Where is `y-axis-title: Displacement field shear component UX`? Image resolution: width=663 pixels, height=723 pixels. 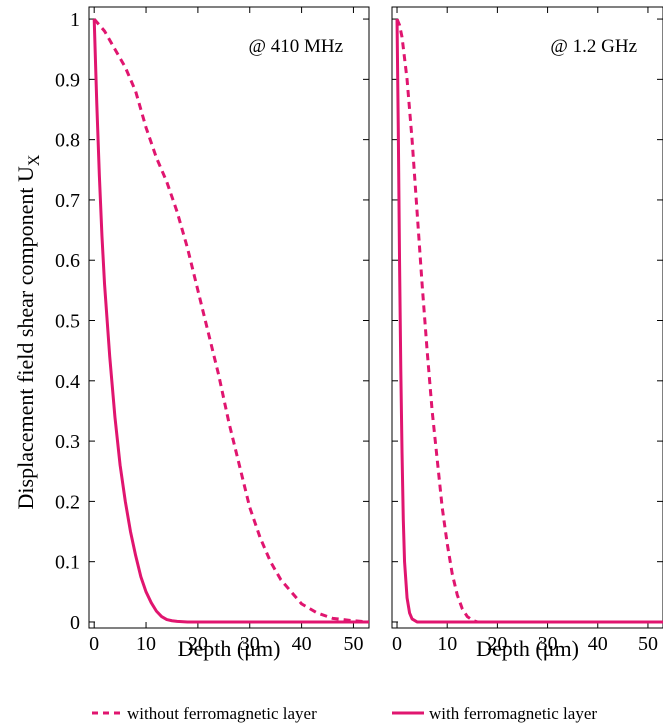 y-axis-title: Displacement field shear component UX is located at coordinates (28, 331).